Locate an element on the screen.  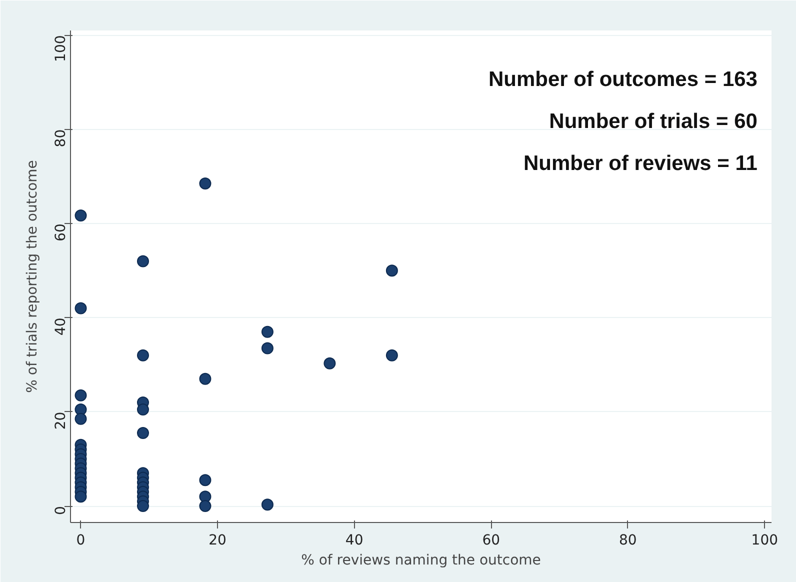
x-tick-label: 40 is located at coordinates (354, 540).